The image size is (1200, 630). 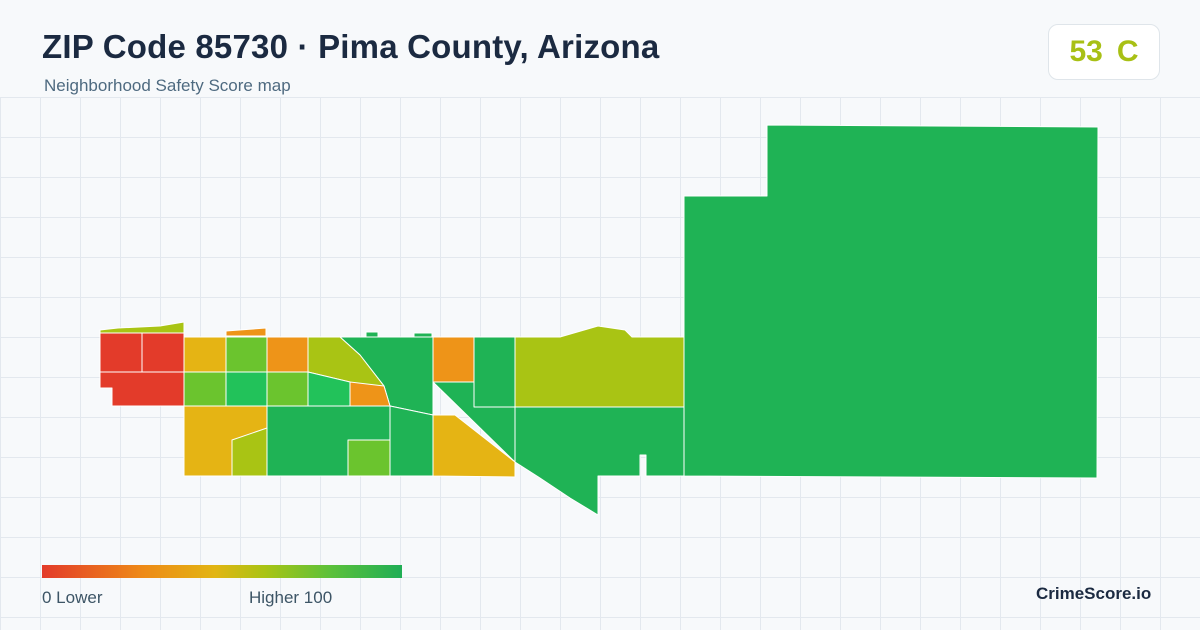 I want to click on page-subtitle: Neighborhood Safety Score map, so click(x=167, y=85).